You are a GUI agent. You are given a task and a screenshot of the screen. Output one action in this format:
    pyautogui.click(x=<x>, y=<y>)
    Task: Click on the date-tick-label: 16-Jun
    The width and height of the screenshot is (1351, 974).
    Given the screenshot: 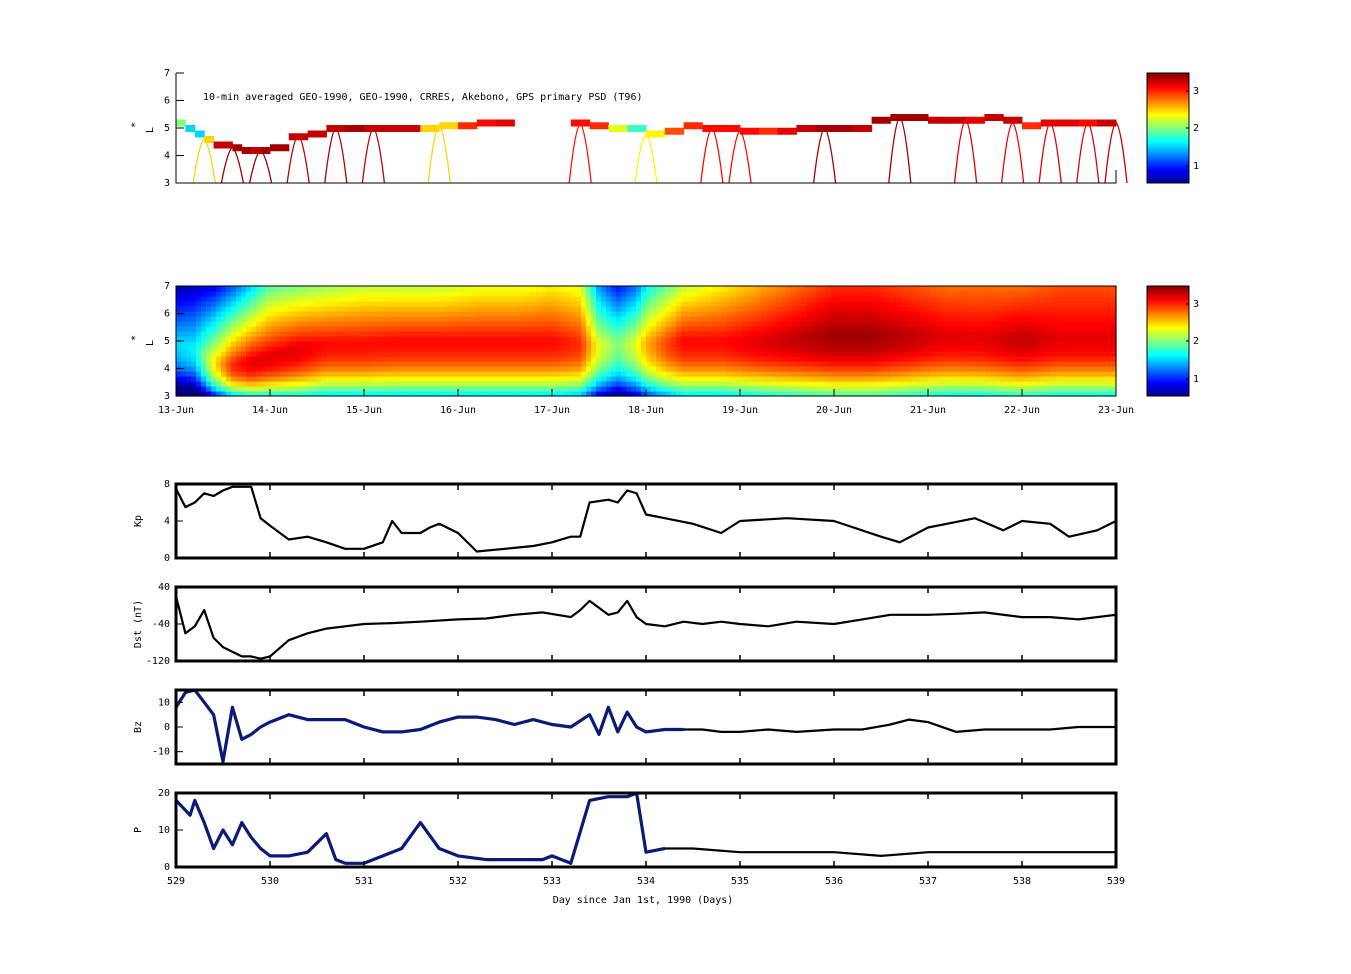 What is the action you would take?
    pyautogui.click(x=458, y=410)
    